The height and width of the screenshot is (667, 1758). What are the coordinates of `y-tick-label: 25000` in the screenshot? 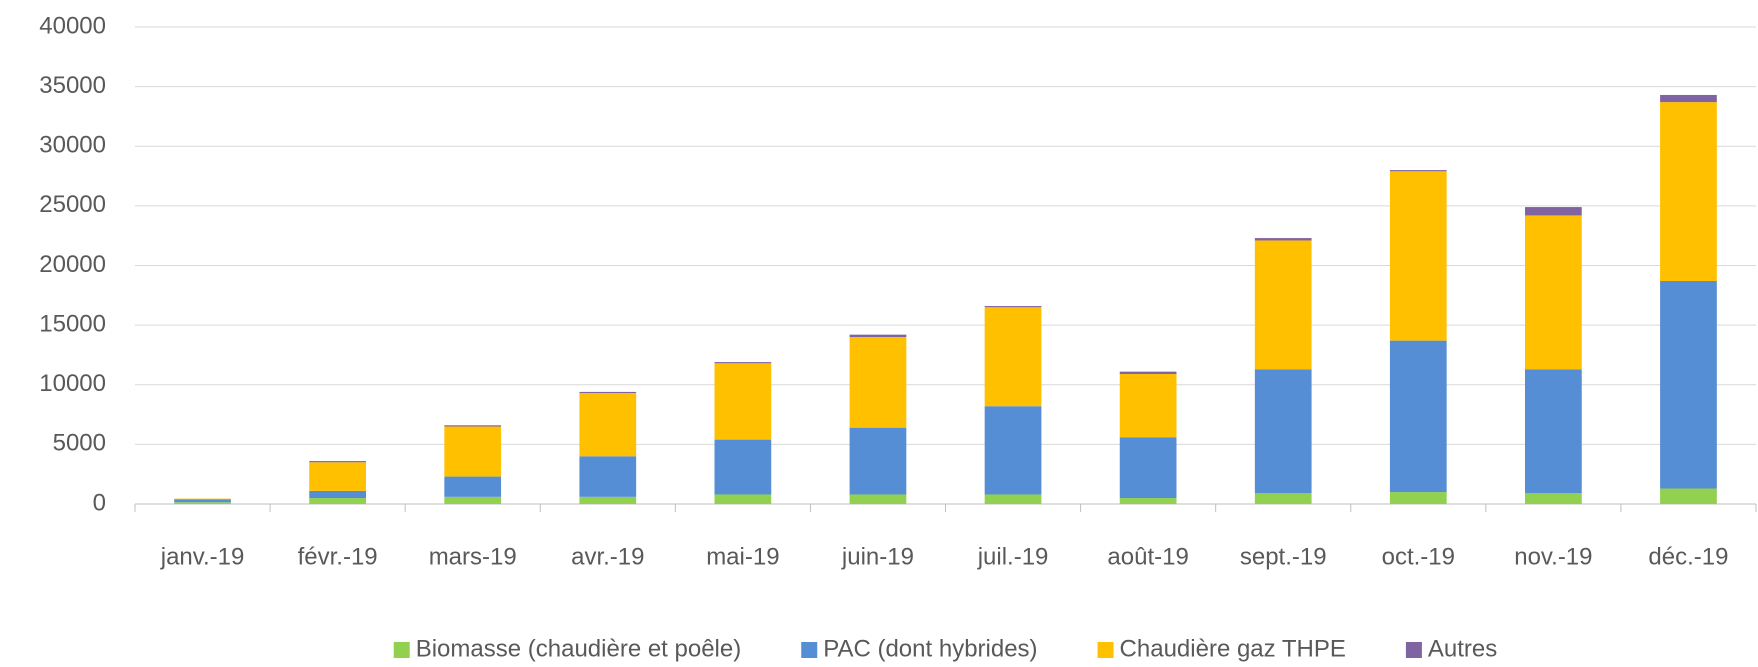 It's located at (72, 204).